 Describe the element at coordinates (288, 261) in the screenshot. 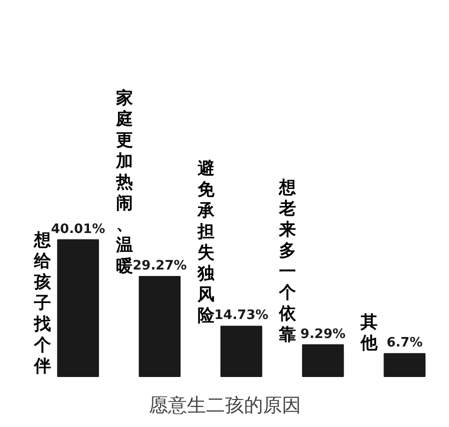

I see `x-tick-label: 想老来多一个依靠` at that location.